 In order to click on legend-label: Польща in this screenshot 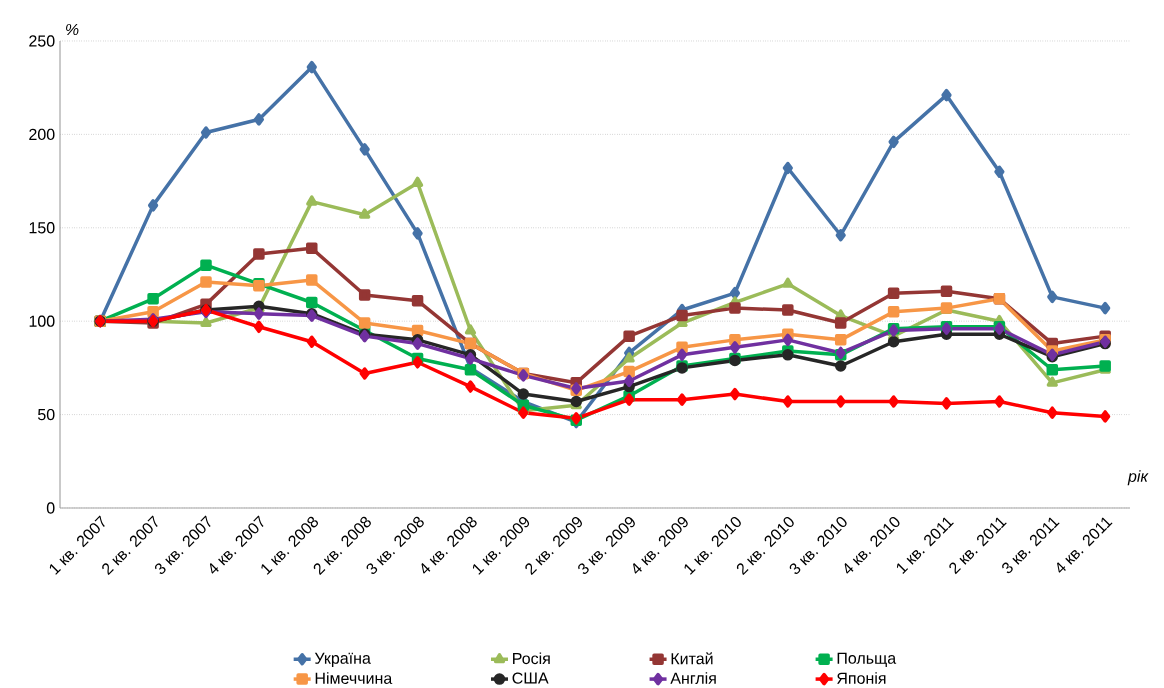, I will do `click(867, 659)`.